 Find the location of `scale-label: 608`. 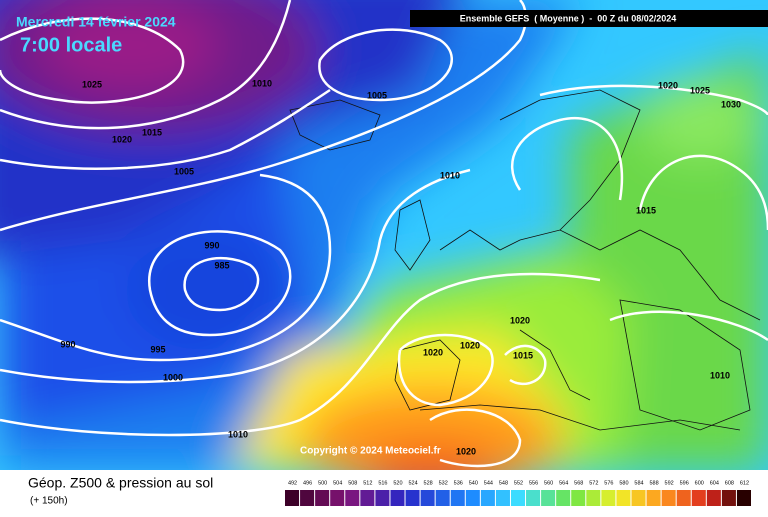

scale-label: 608 is located at coordinates (729, 483).